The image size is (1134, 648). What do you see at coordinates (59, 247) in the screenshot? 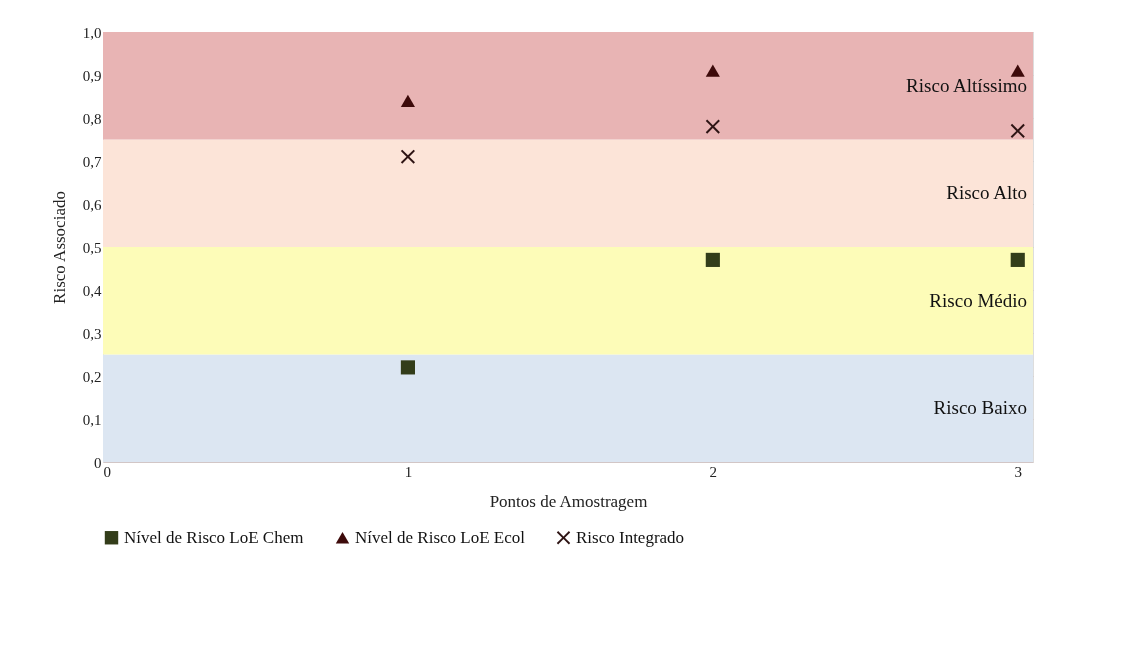
I see `y-axis-title: Risco Associado` at bounding box center [59, 247].